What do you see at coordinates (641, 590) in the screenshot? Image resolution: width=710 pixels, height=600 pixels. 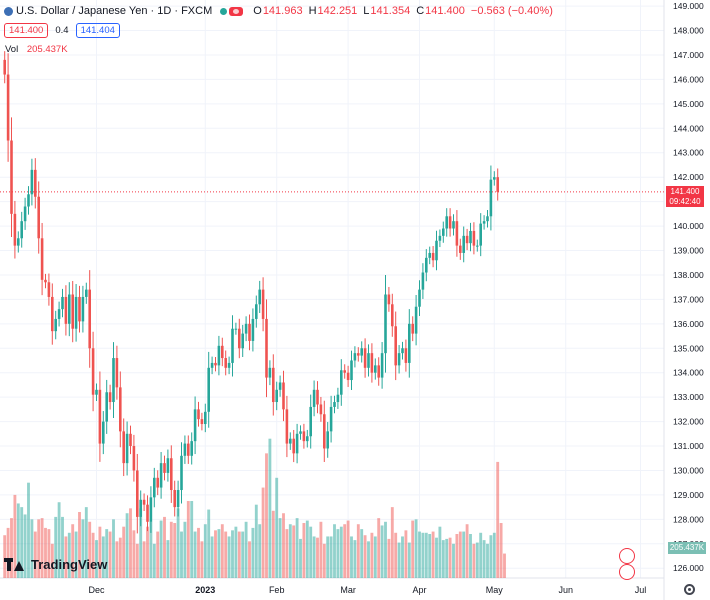 I see `time-tick-label: Jul` at bounding box center [641, 590].